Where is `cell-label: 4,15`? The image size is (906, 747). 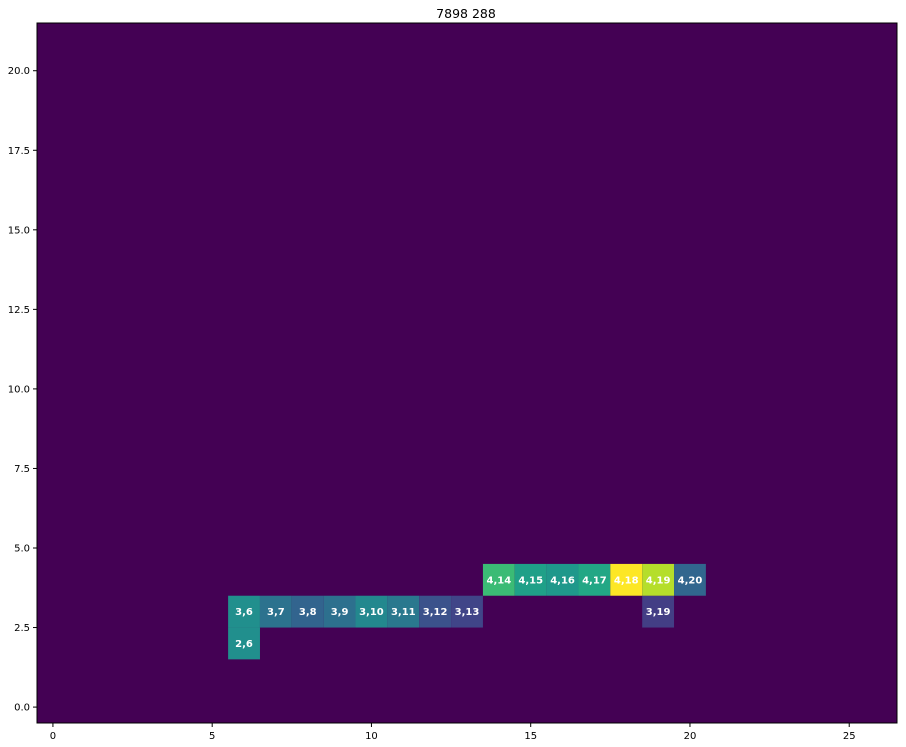 cell-label: 4,15 is located at coordinates (530, 580).